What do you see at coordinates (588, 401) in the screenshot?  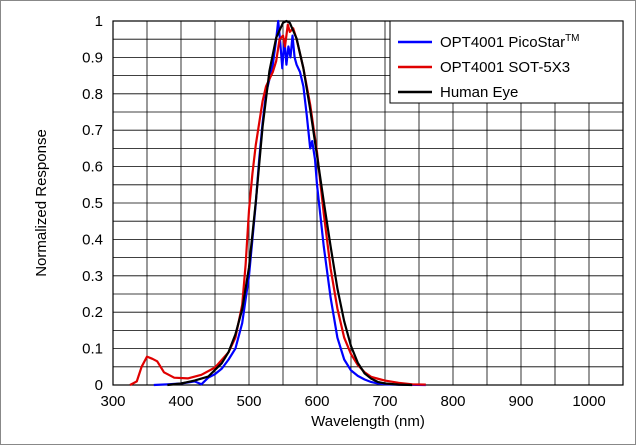 I see `x-tick-label: 1000` at bounding box center [588, 401].